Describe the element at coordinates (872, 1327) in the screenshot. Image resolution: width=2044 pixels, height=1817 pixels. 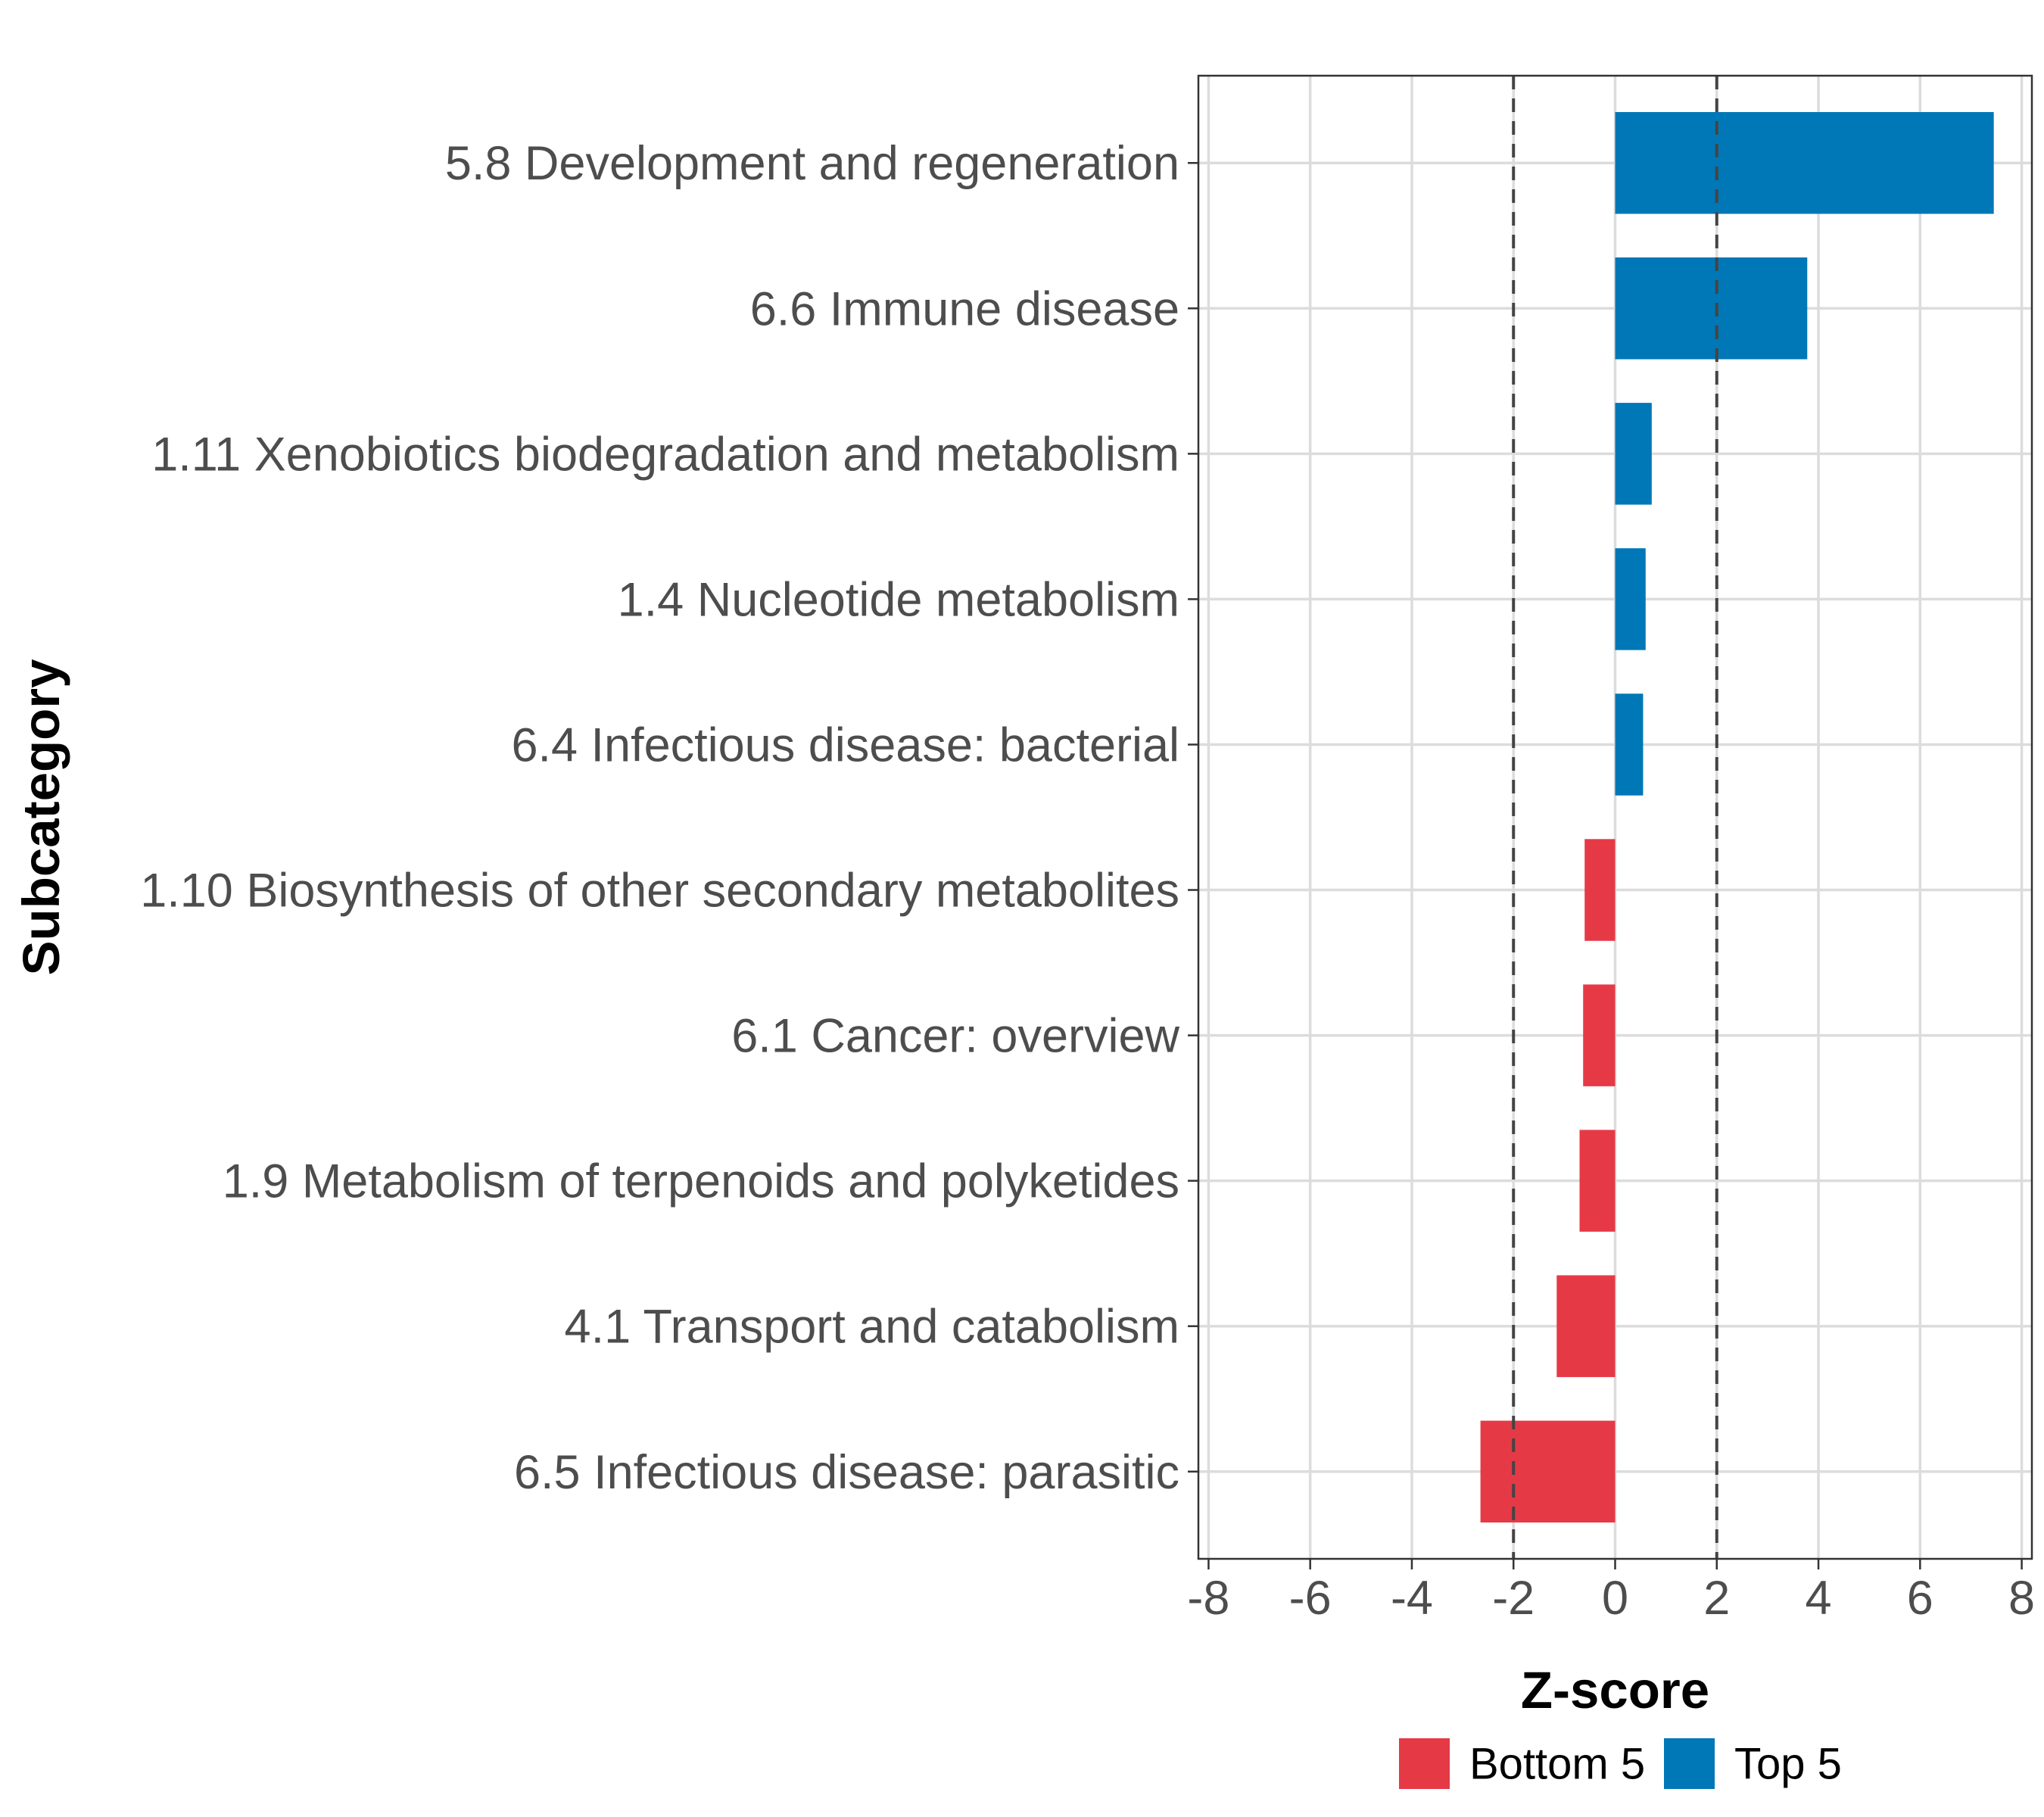
I see `category-label: 4.1 Transport and catabolism` at that location.